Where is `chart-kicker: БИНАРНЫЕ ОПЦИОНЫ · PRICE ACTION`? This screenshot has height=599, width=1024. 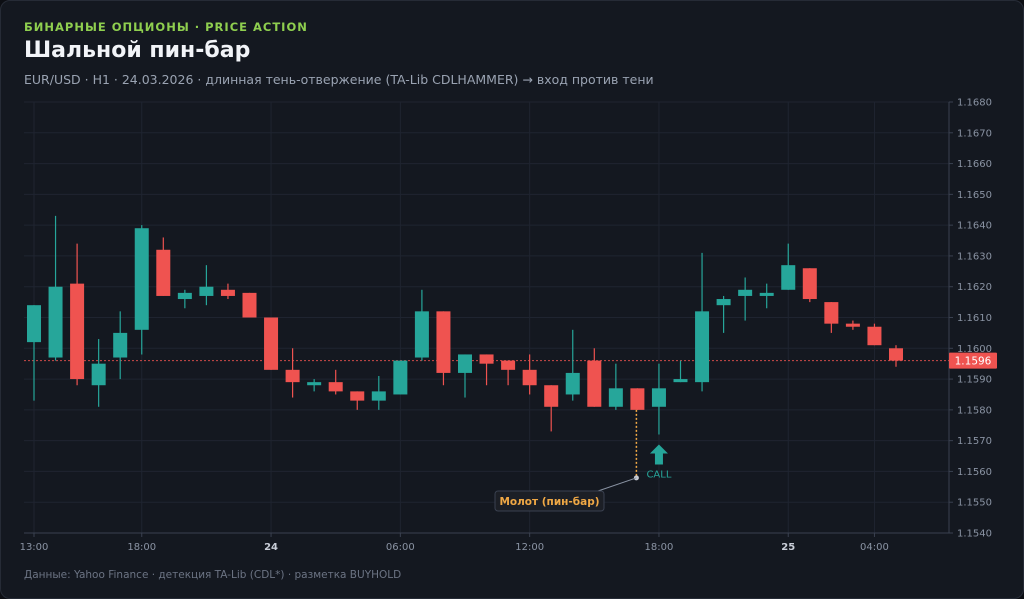 chart-kicker: БИНАРНЫЕ ОПЦИОНЫ · PRICE ACTION is located at coordinates (166, 27).